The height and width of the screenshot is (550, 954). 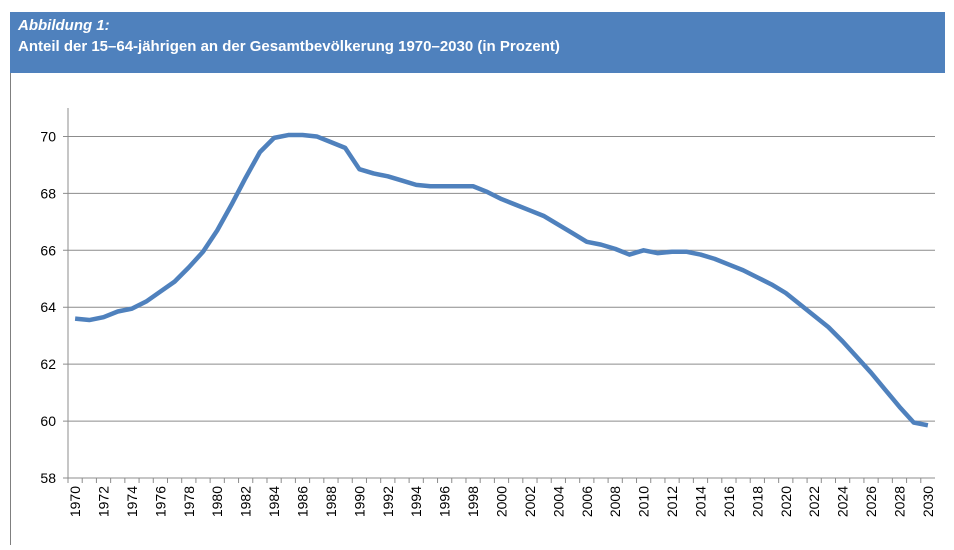 What do you see at coordinates (132, 501) in the screenshot?
I see `x-tick-label: 1974` at bounding box center [132, 501].